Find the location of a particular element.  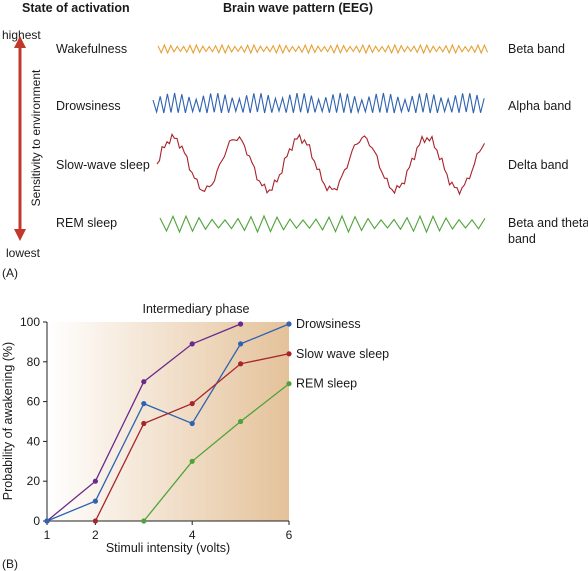

band-wakefulness: Beta band is located at coordinates (536, 49).